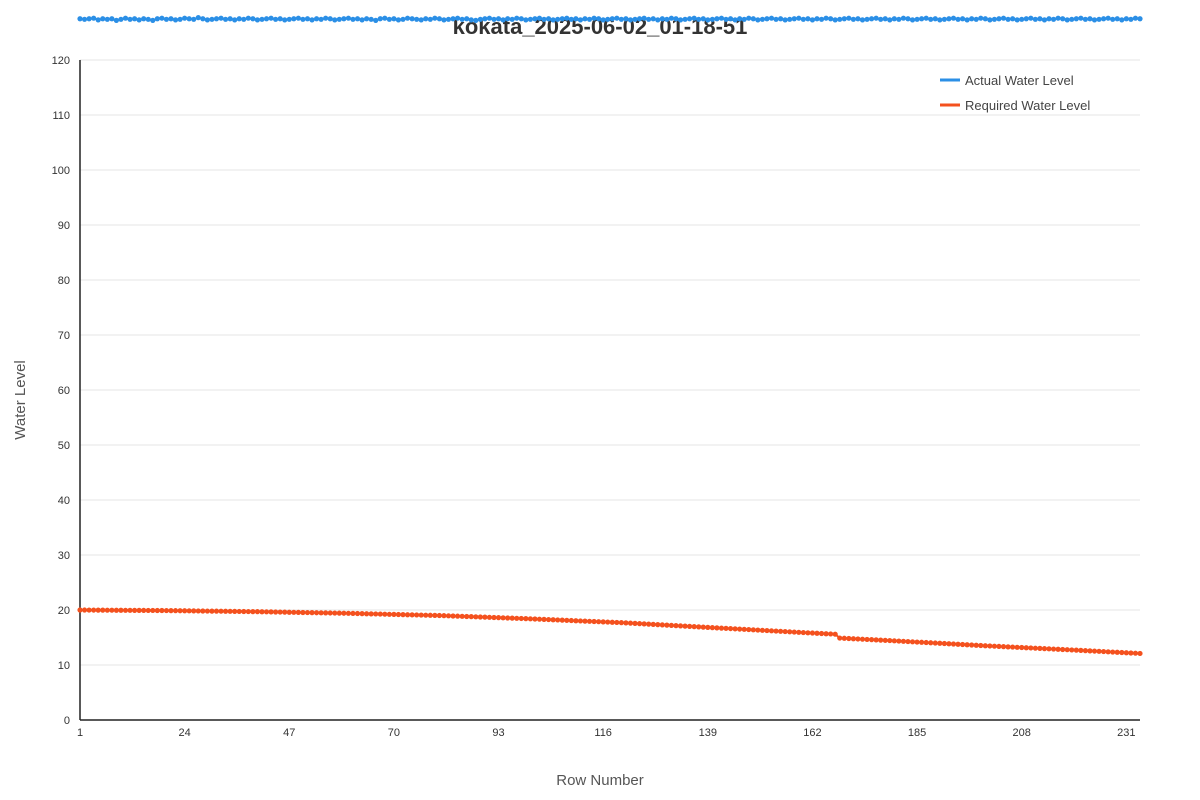 Image resolution: width=1200 pixels, height=800 pixels. Describe the element at coordinates (1007, 80) in the screenshot. I see `legend-item-actual: Actual Water Level` at that location.